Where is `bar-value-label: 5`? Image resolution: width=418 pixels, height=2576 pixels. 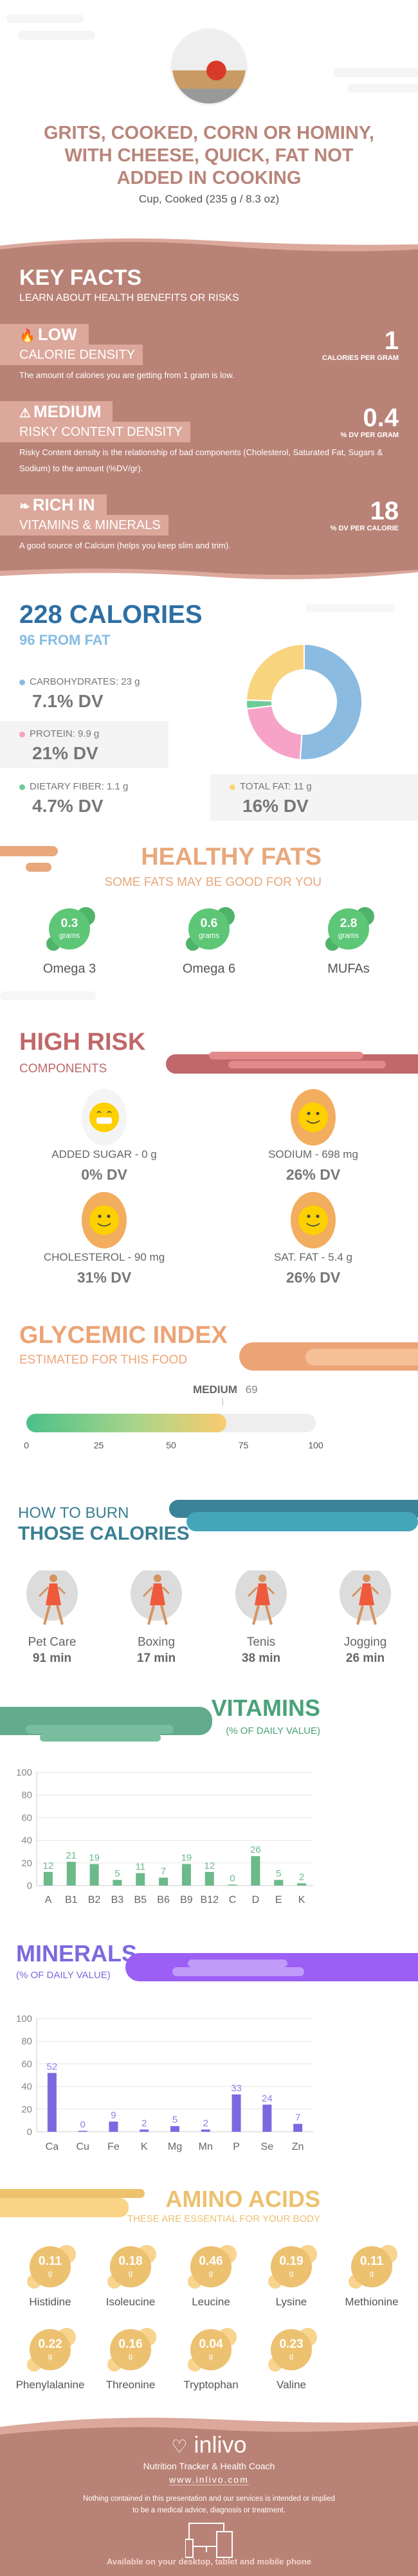
bar-value-label: 5 is located at coordinates (117, 1873).